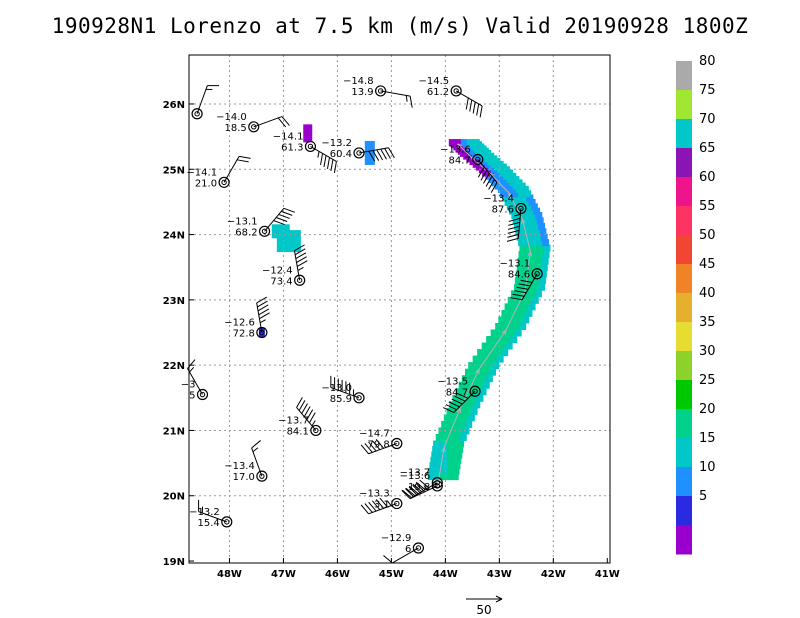 This screenshot has height=618, width=800. Describe the element at coordinates (484, 606) in the screenshot. I see `reference-vector: 50` at that location.